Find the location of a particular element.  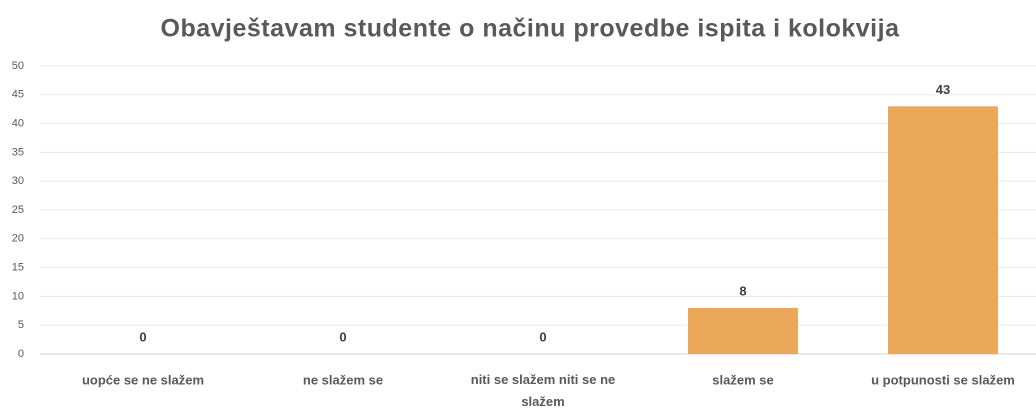

y-tick-label: 25 is located at coordinates (18, 210).